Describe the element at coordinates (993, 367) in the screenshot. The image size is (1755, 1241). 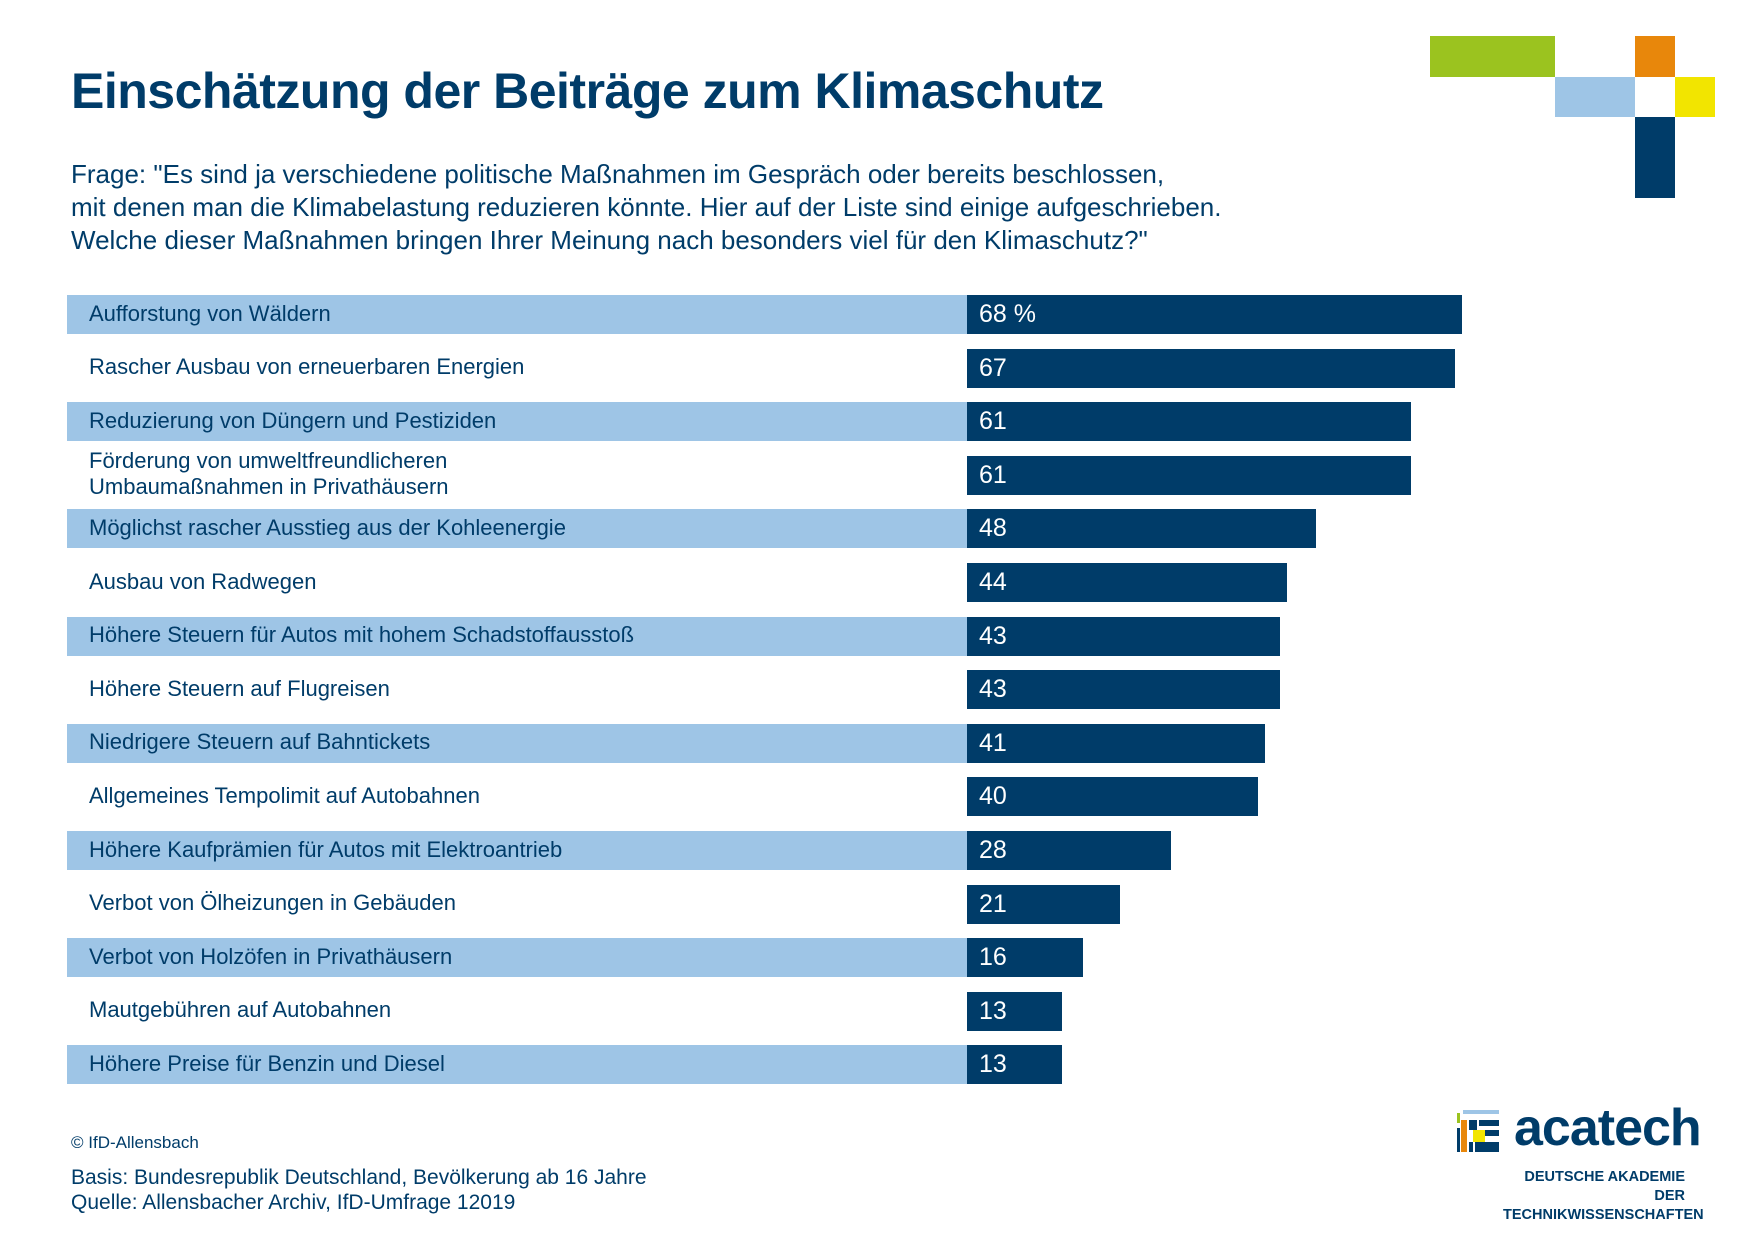
I see `data-label: 67` at that location.